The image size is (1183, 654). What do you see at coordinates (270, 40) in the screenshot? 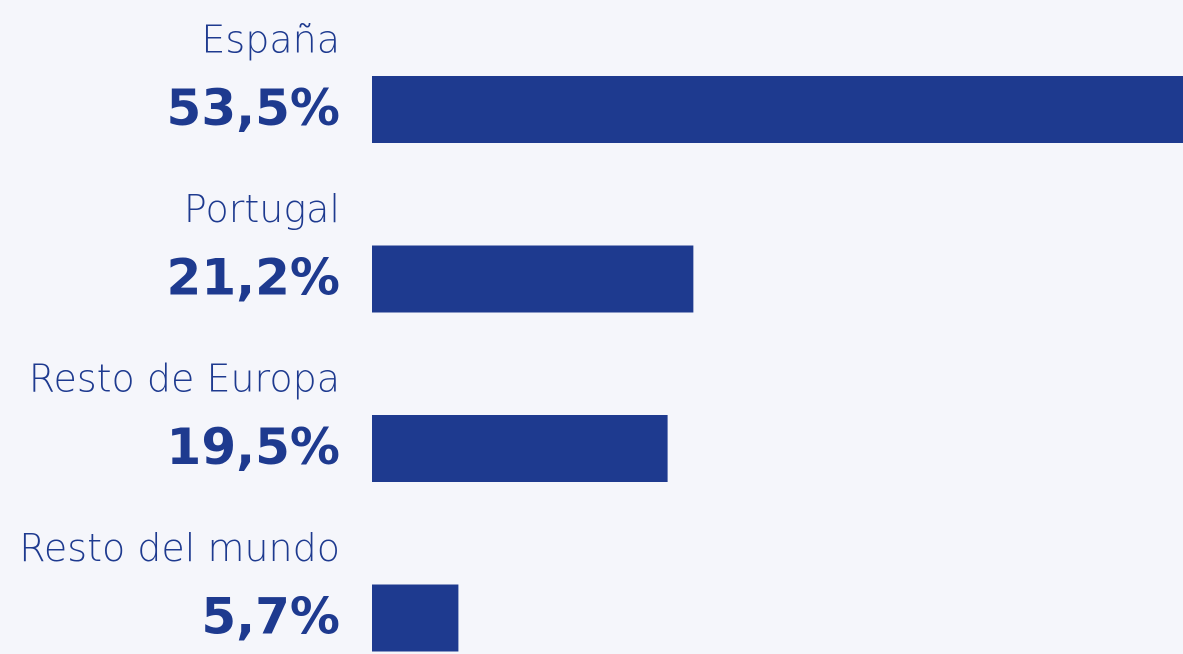
I see `category-label: España` at bounding box center [270, 40].